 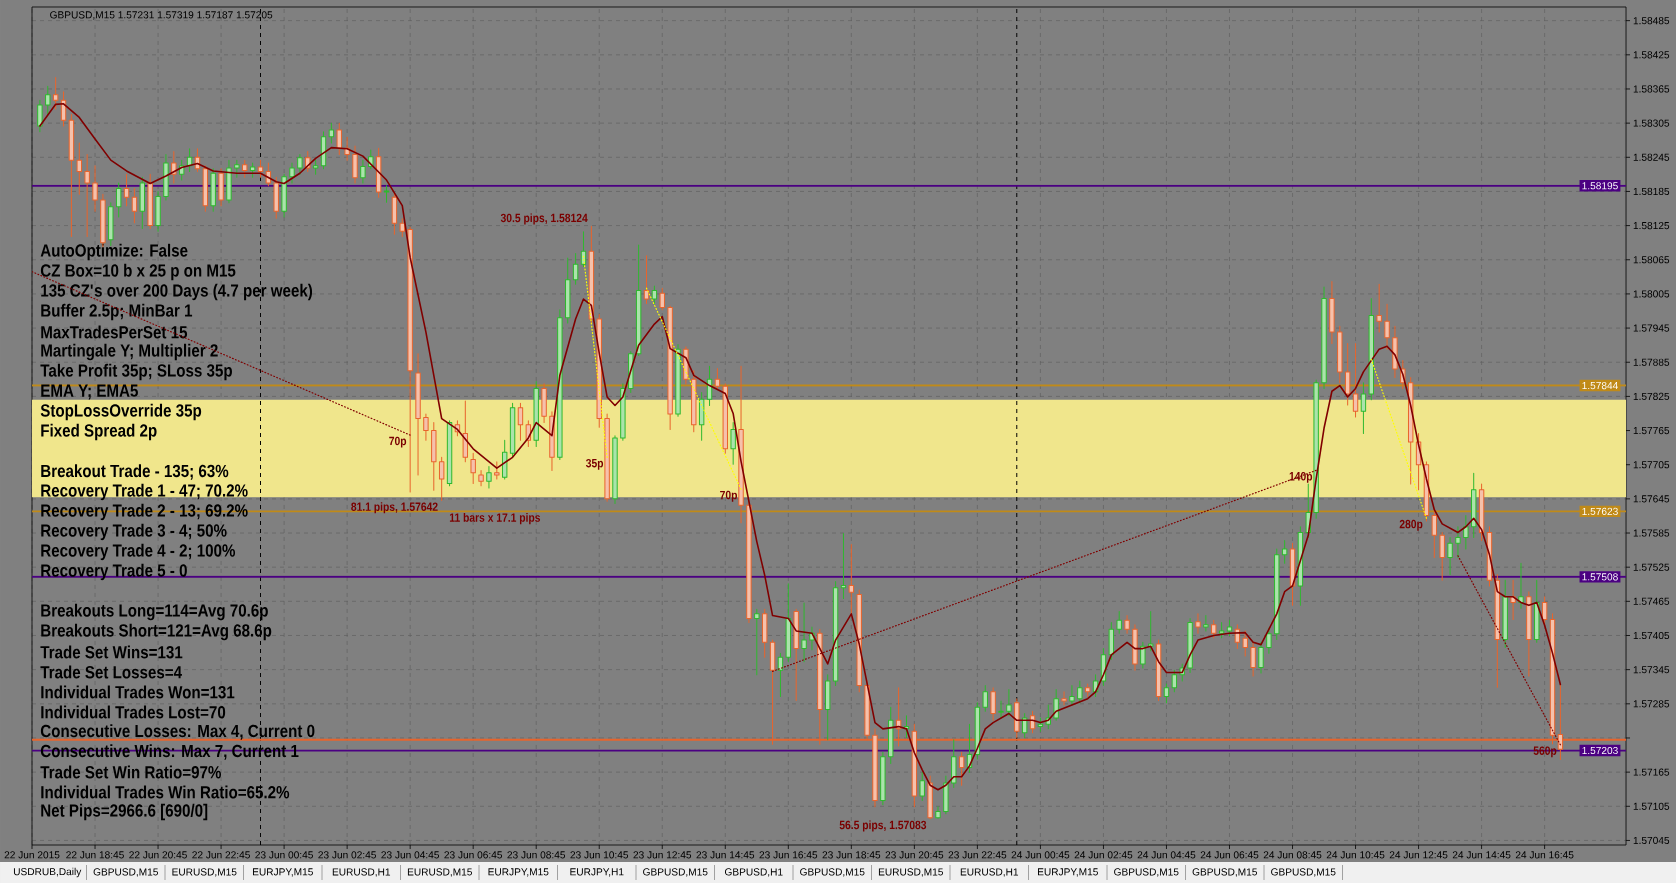 I want to click on ref-line-label: 1.57623, so click(x=1600, y=511).